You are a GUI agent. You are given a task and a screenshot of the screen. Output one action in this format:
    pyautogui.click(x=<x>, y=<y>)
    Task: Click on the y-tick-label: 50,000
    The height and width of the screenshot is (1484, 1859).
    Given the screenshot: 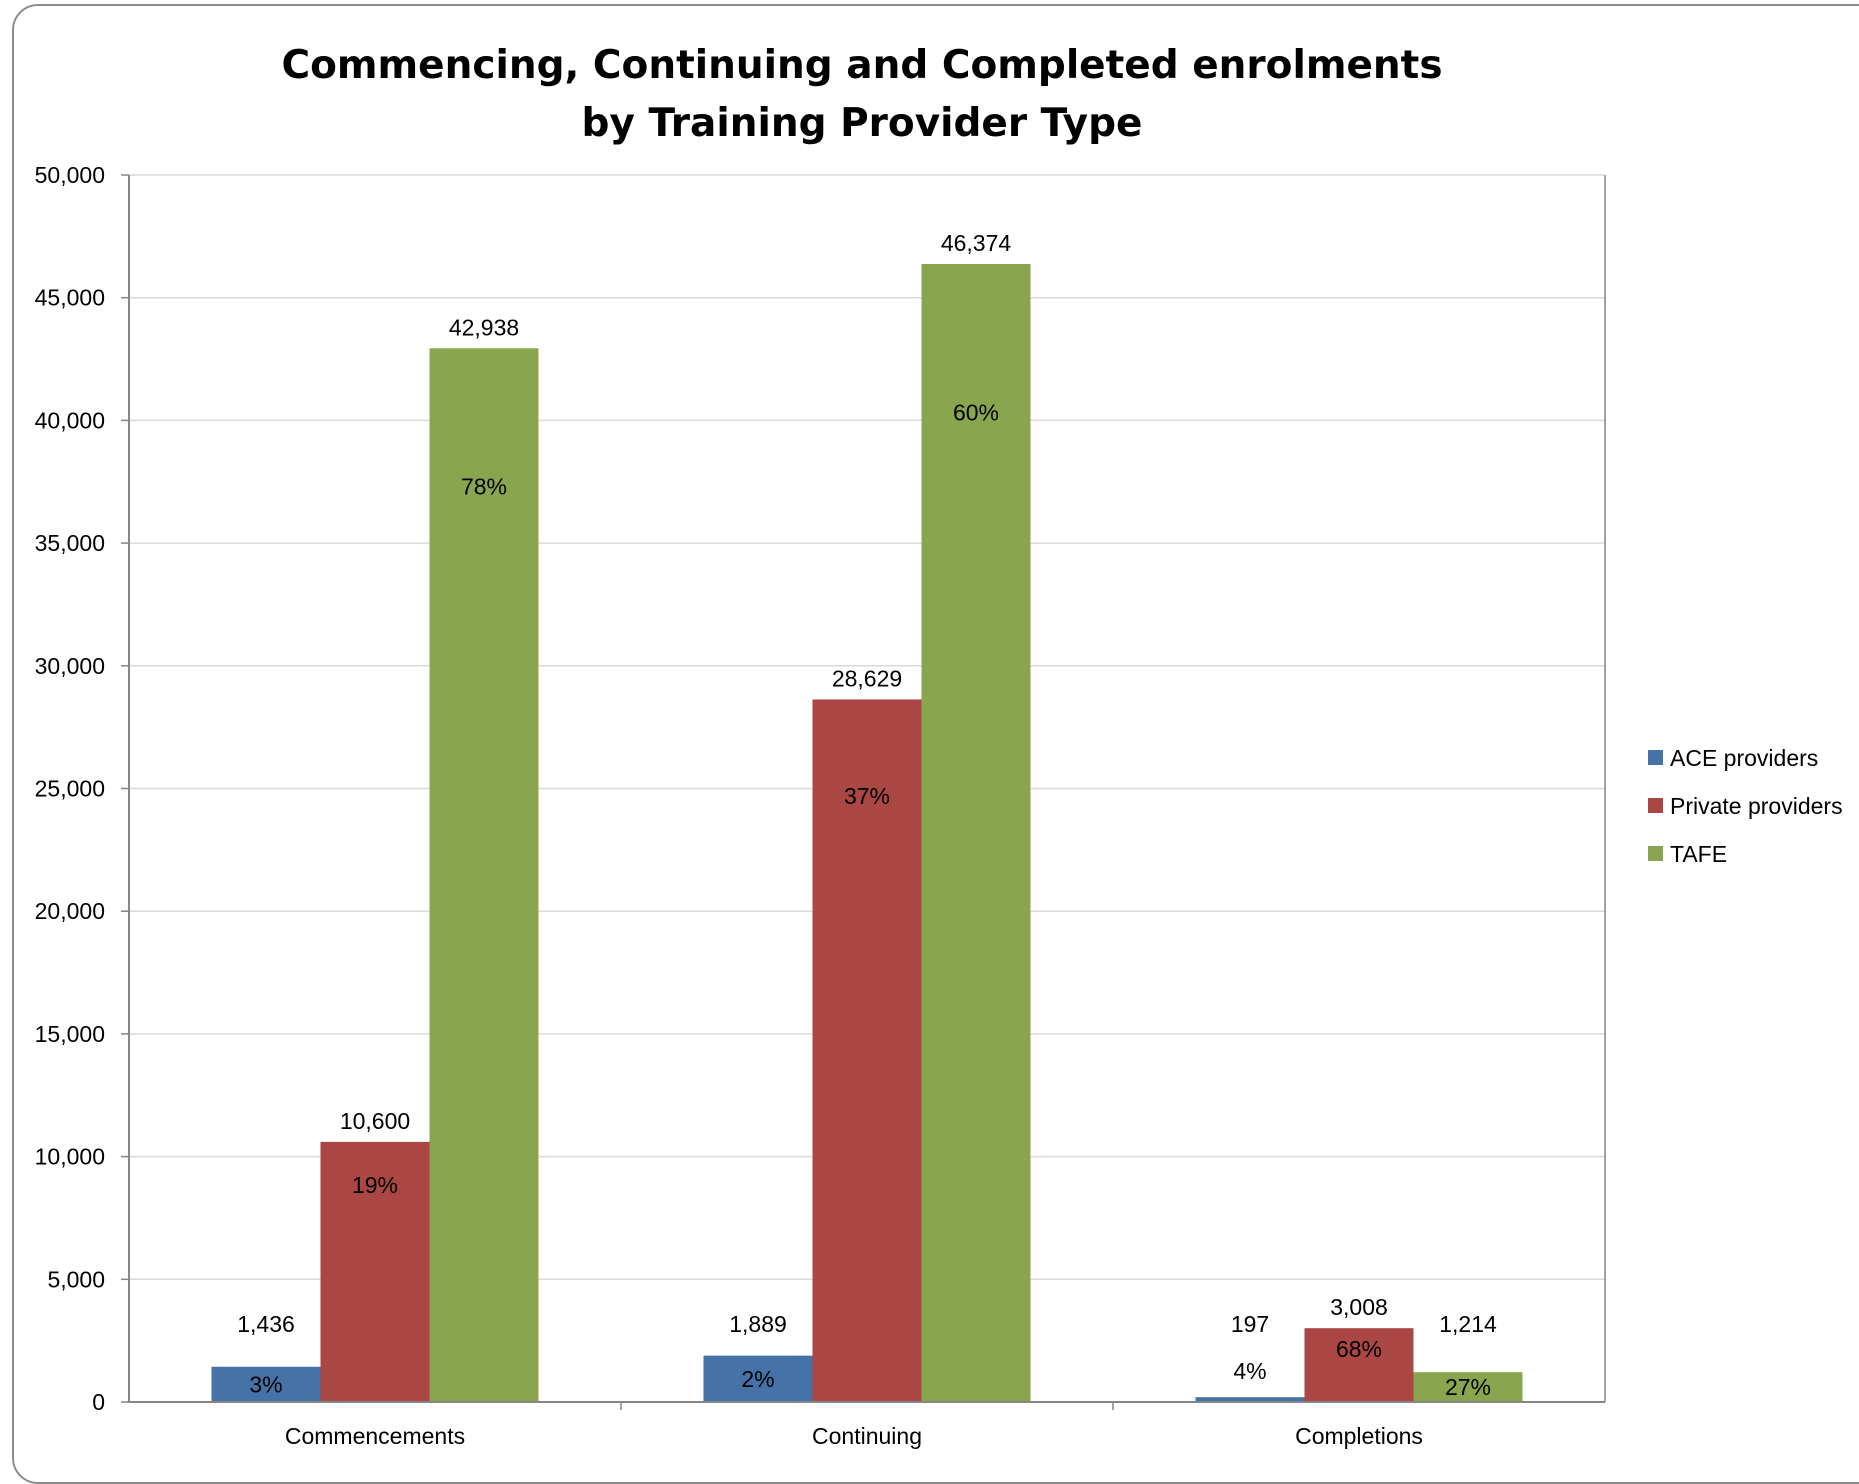 What is the action you would take?
    pyautogui.click(x=70, y=175)
    